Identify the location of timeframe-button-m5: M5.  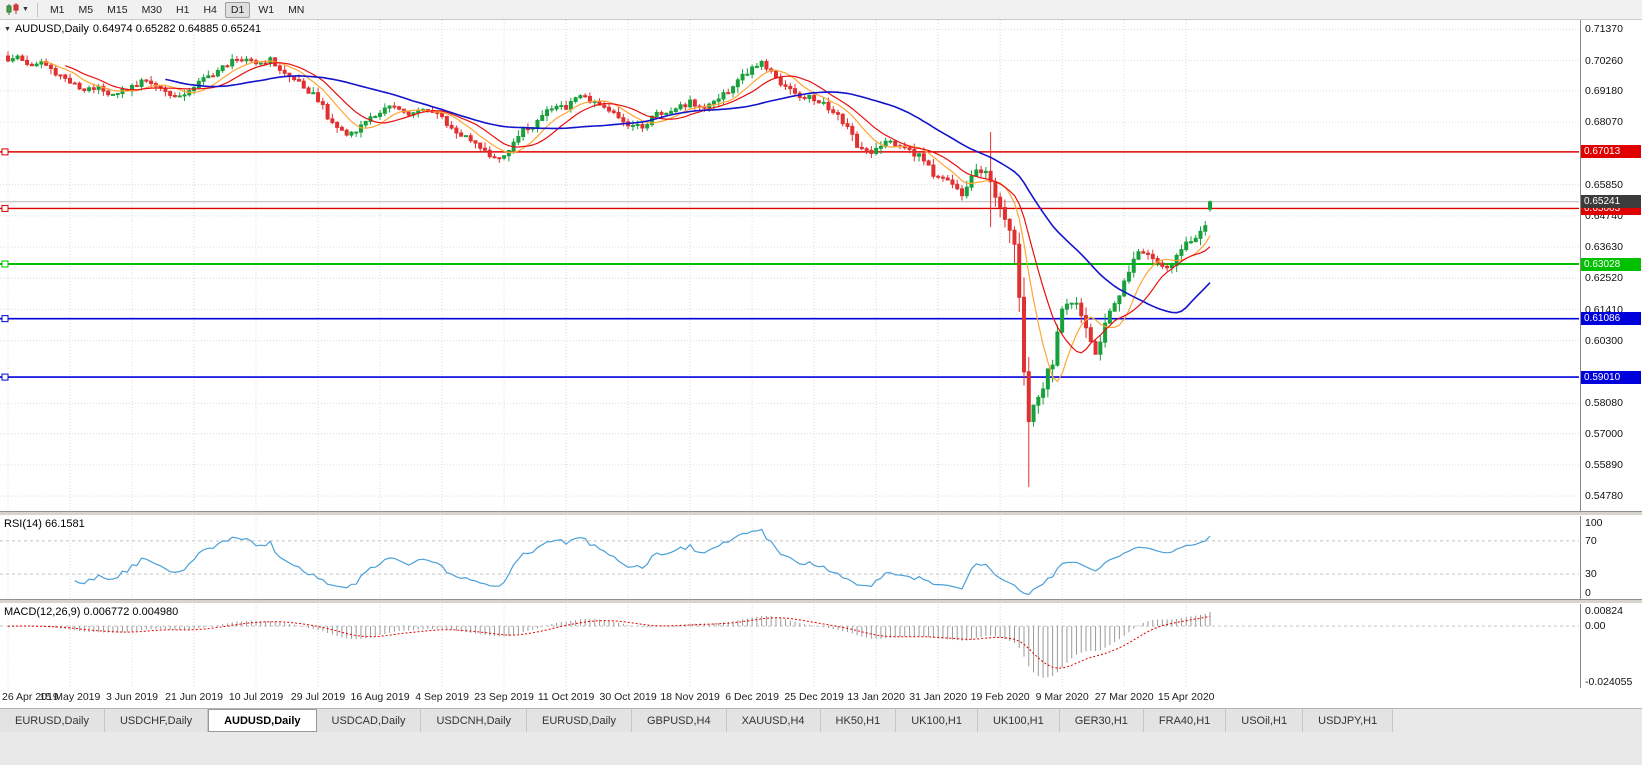
(86, 9).